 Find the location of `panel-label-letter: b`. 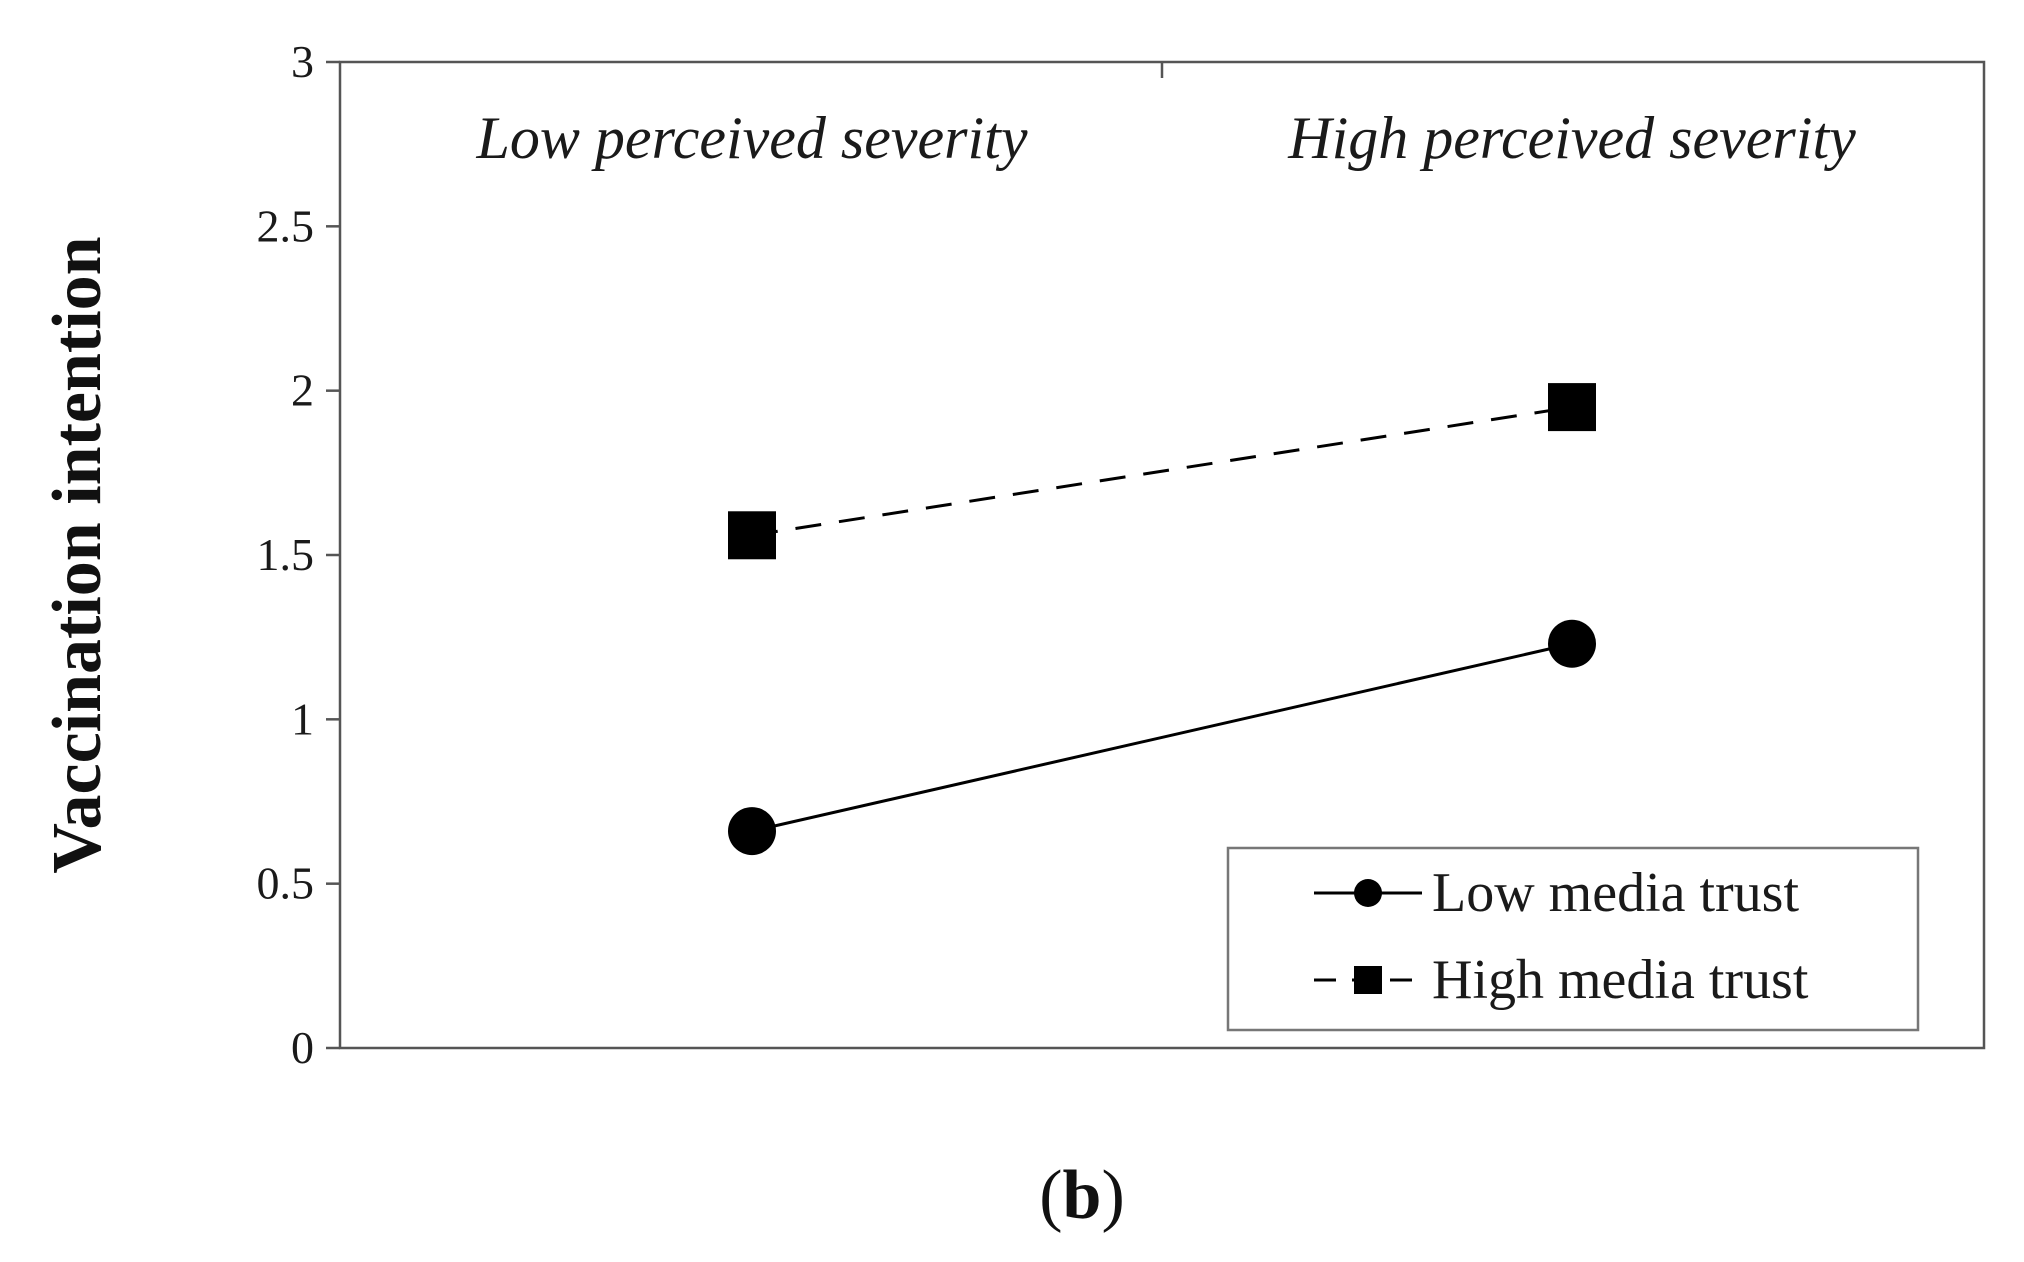

panel-label-letter: b is located at coordinates (1082, 1195).